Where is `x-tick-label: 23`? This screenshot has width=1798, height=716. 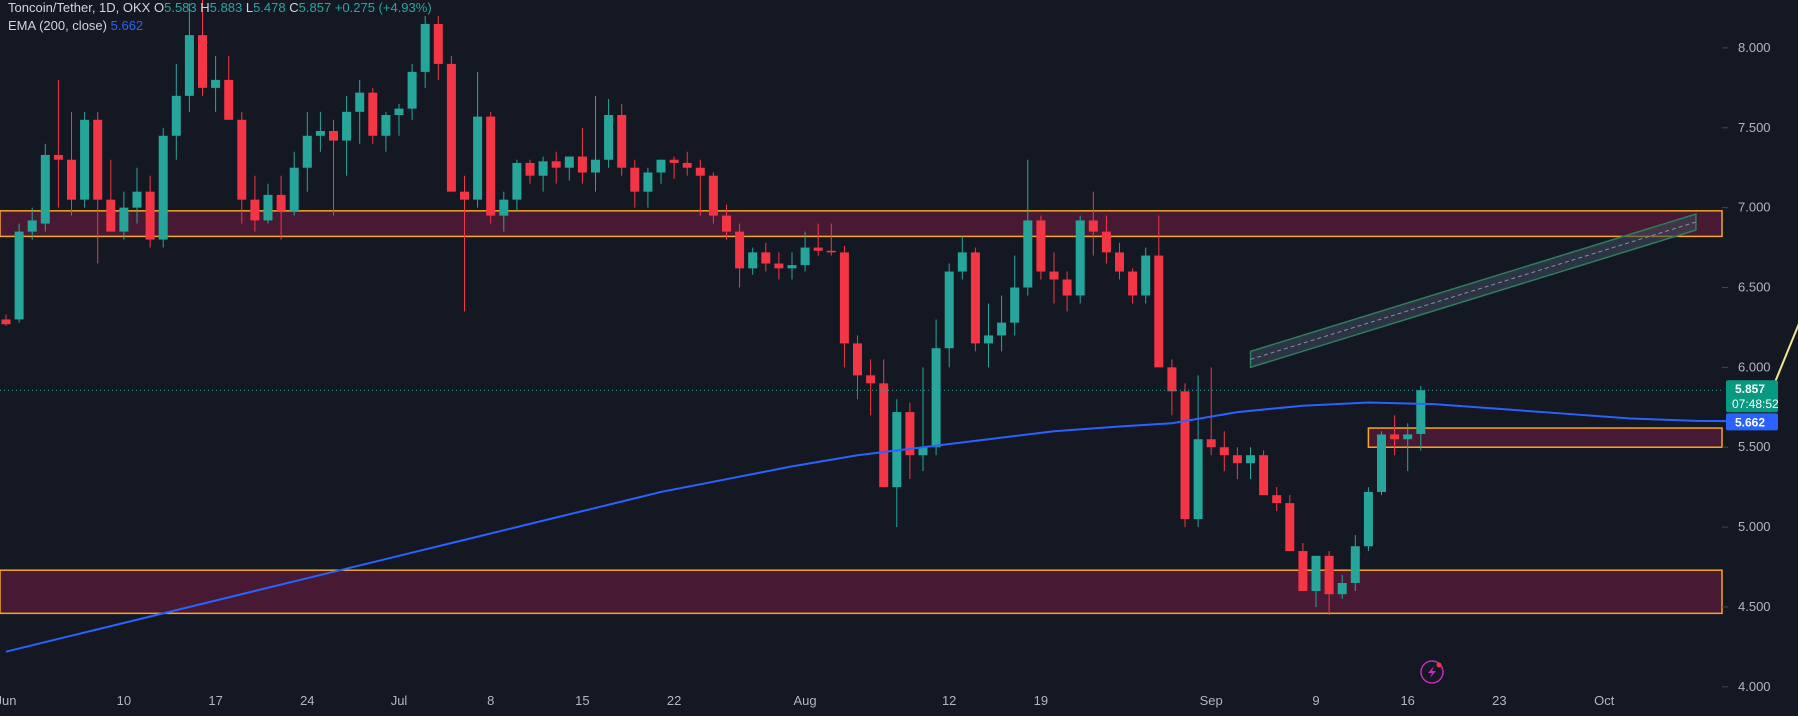
x-tick-label: 23 is located at coordinates (1499, 700).